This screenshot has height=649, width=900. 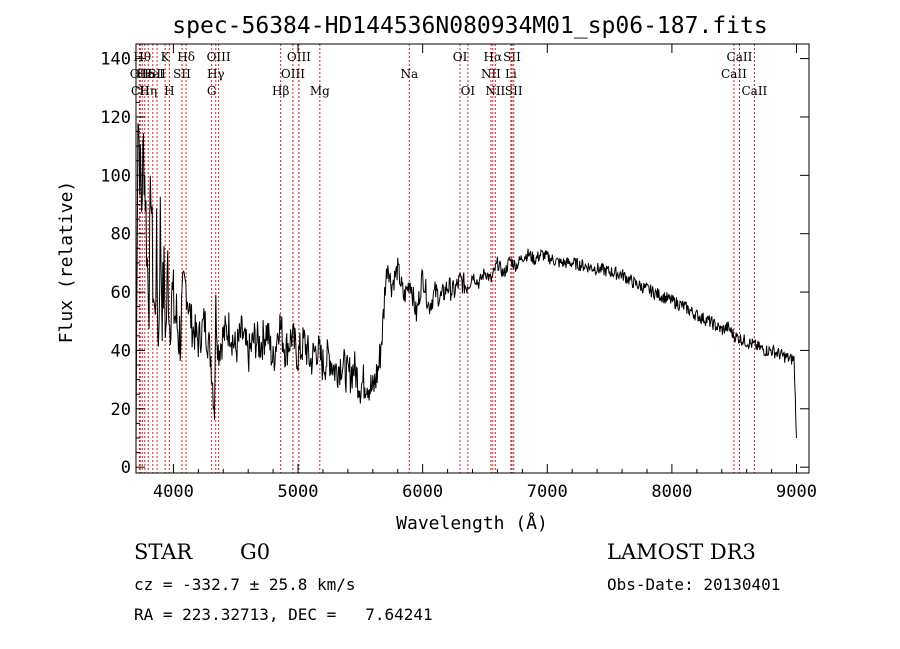 What do you see at coordinates (493, 57) in the screenshot?
I see `marker-label: Hα` at bounding box center [493, 57].